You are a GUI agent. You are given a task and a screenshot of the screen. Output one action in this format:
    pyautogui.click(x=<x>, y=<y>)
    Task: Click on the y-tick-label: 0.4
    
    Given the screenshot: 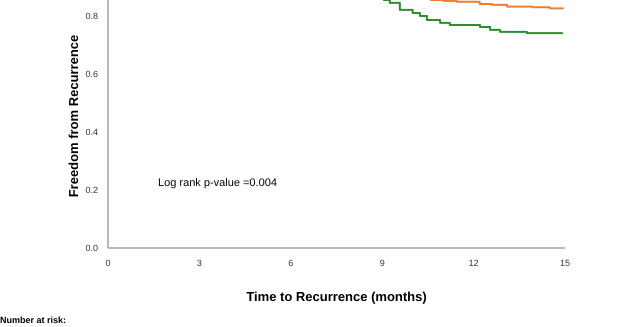 What is the action you would take?
    pyautogui.click(x=91, y=131)
    